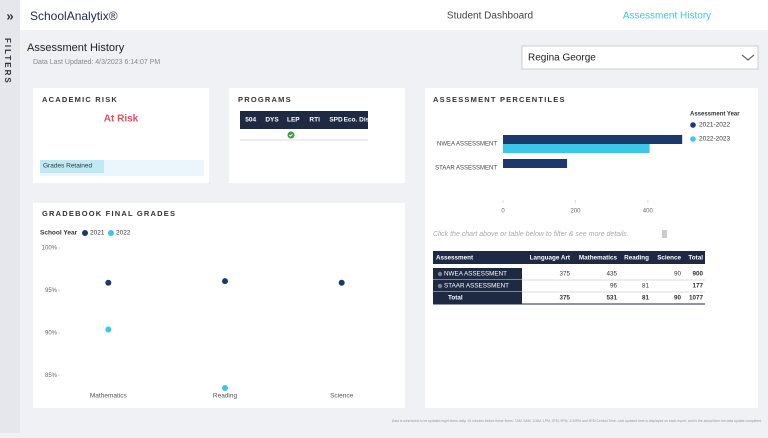  Describe the element at coordinates (384, 15) in the screenshot. I see `top-bar` at that location.